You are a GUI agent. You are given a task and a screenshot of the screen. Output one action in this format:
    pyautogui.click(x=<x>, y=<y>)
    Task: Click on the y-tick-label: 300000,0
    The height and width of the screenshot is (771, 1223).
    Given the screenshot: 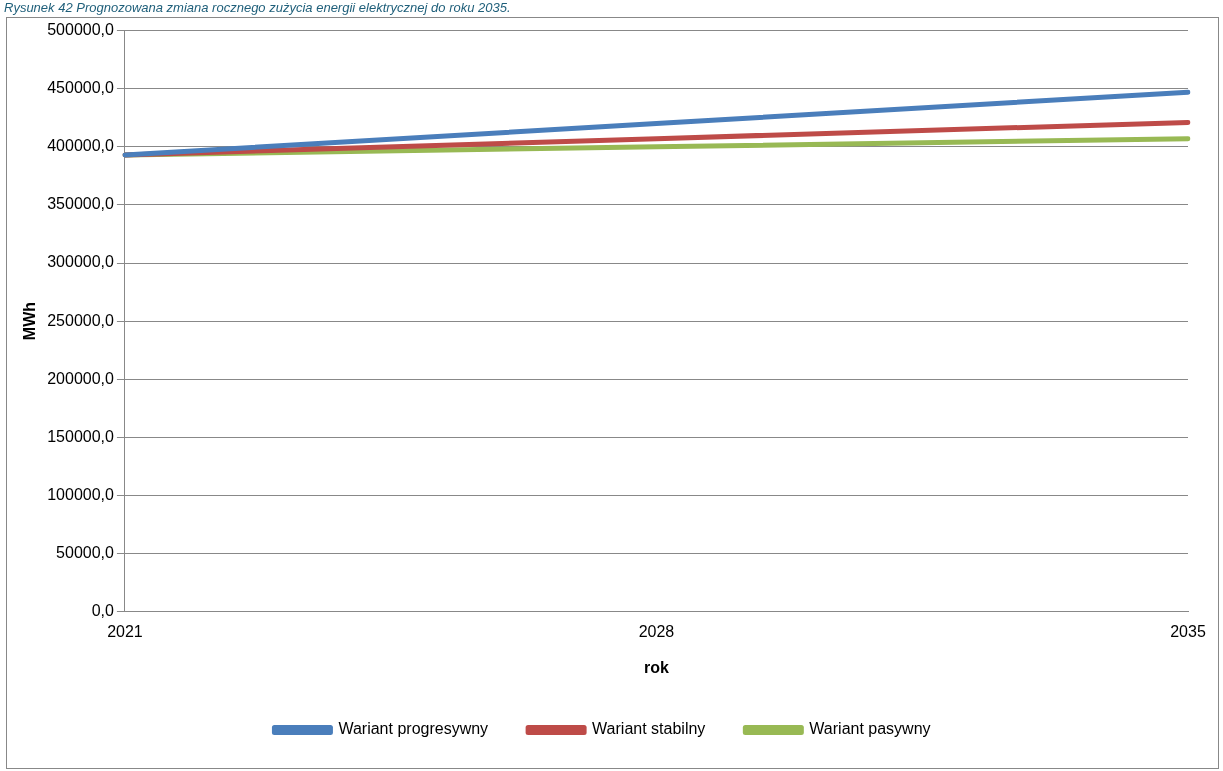 What is the action you would take?
    pyautogui.click(x=81, y=262)
    